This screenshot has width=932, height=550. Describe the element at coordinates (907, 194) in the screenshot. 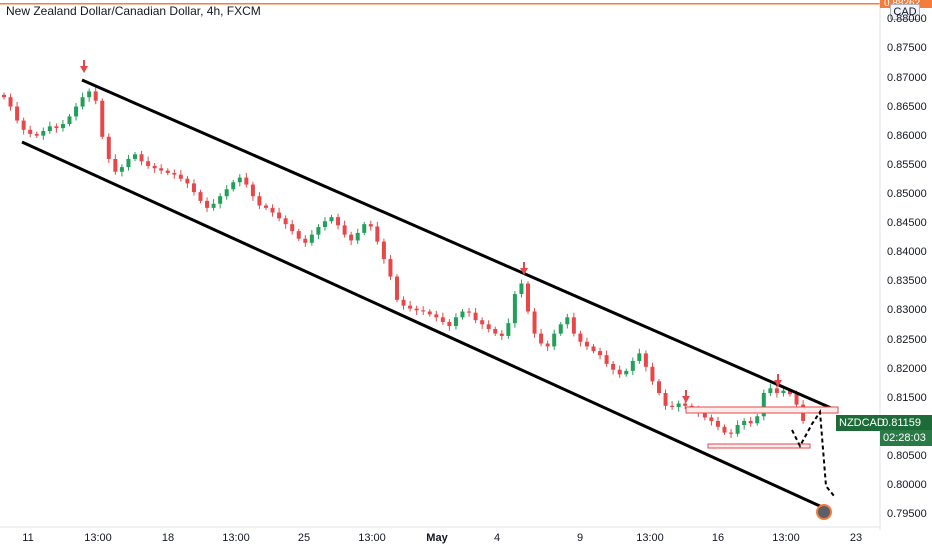

I see `price-tick-label: 0.85000` at that location.